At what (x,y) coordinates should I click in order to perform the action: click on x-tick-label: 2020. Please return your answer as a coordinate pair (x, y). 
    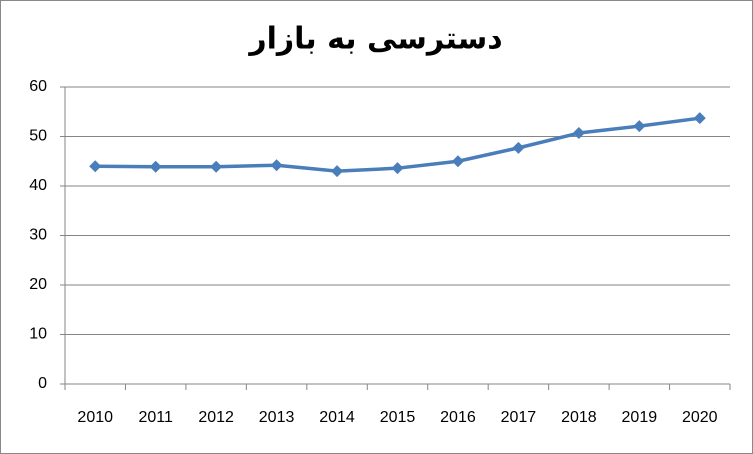
    Looking at the image, I should click on (700, 417).